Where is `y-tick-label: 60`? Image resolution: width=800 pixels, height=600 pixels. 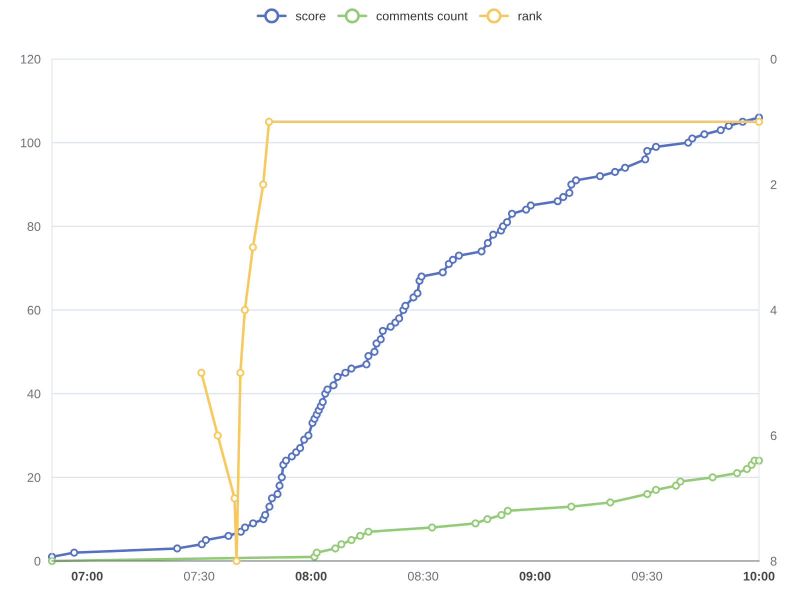 y-tick-label: 60 is located at coordinates (34, 310).